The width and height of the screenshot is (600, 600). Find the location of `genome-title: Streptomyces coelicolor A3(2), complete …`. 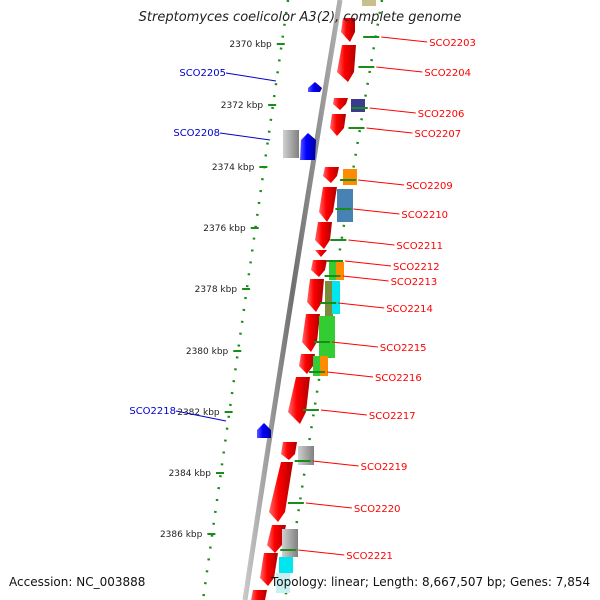

genome-title: Streptomyces coelicolor A3(2), complete … is located at coordinates (300, 17).